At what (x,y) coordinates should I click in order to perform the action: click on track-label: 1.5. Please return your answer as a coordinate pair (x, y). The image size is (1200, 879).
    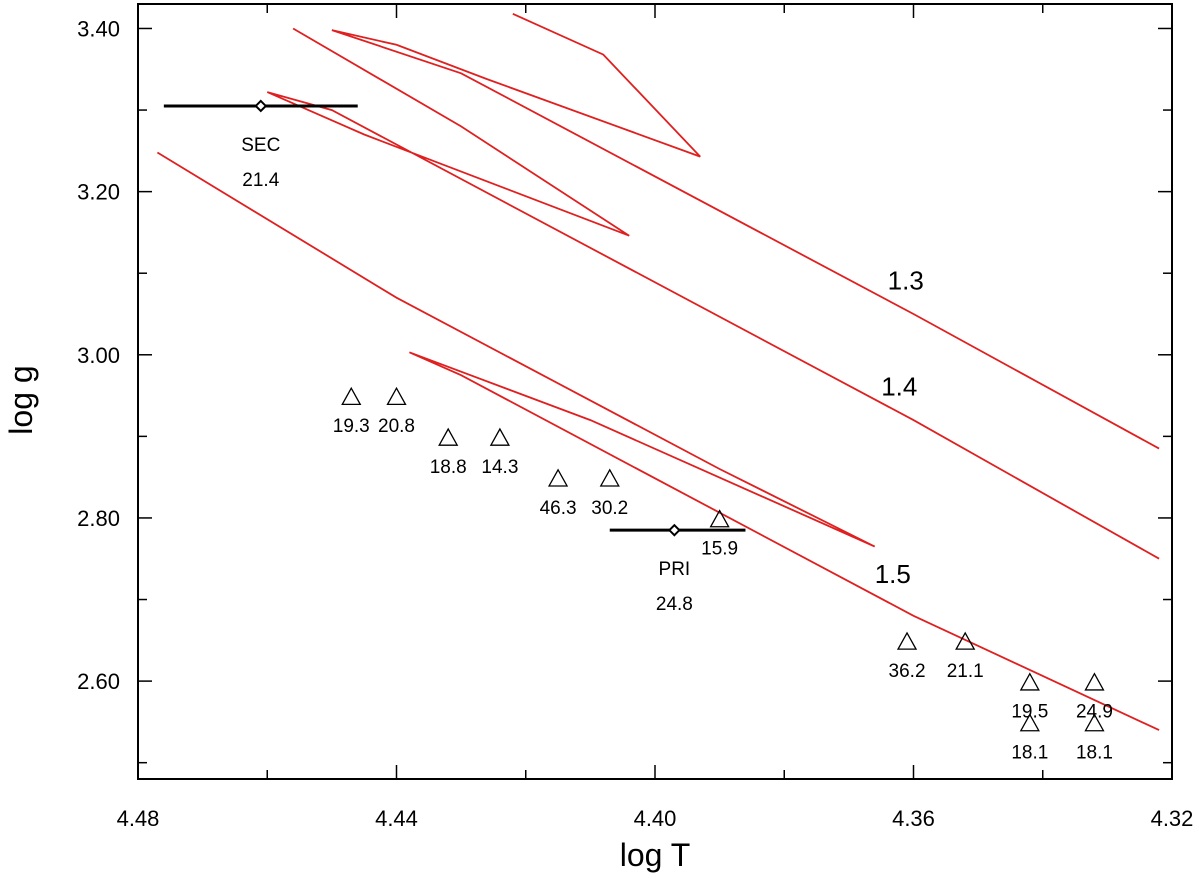
    Looking at the image, I should click on (893, 574).